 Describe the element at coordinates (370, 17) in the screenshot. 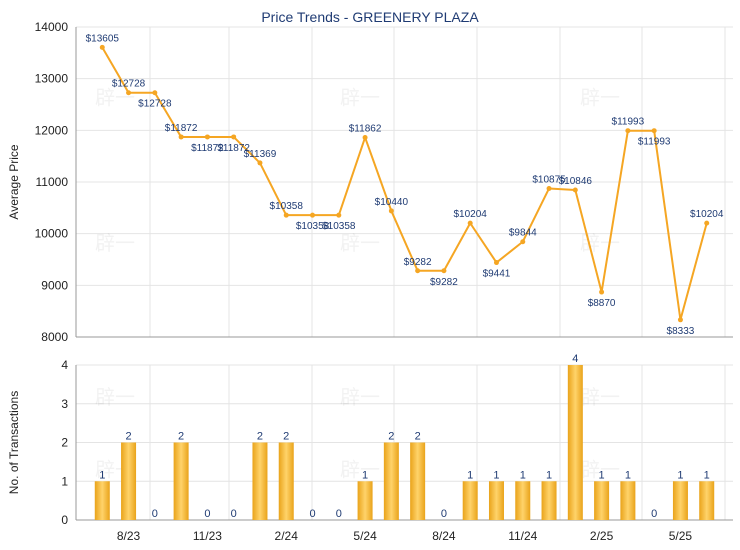

I see `chart-title: Price Trends - GREENERY PLAZA` at that location.